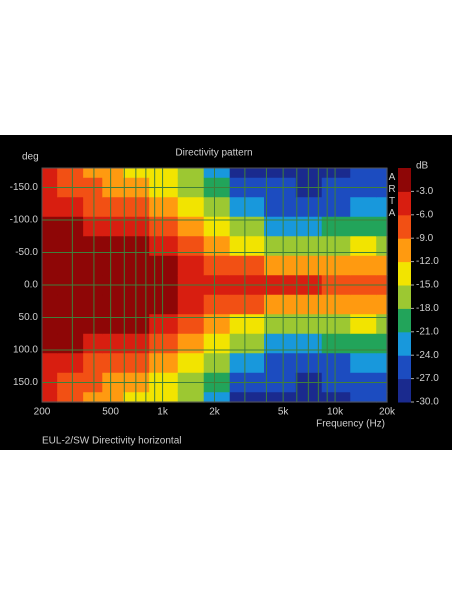 The width and height of the screenshot is (452, 589). What do you see at coordinates (25, 350) in the screenshot?
I see `y-tick-label: 100.0` at bounding box center [25, 350].